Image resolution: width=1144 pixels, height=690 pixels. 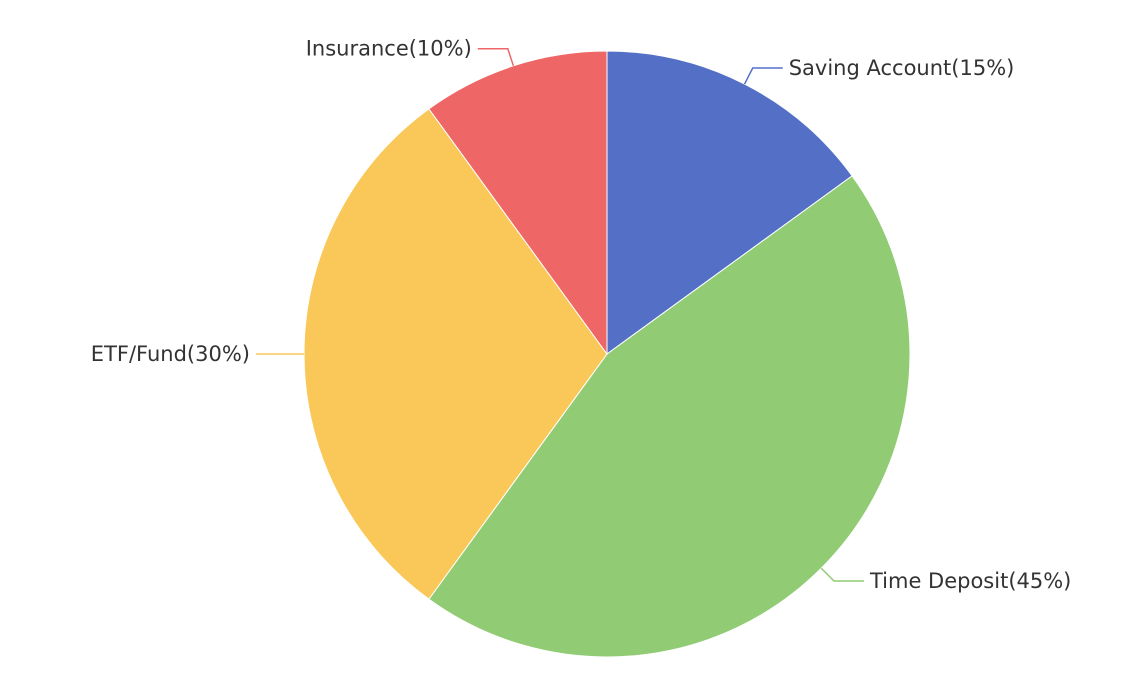 I want to click on leader-line-time-deposit, so click(x=842, y=574).